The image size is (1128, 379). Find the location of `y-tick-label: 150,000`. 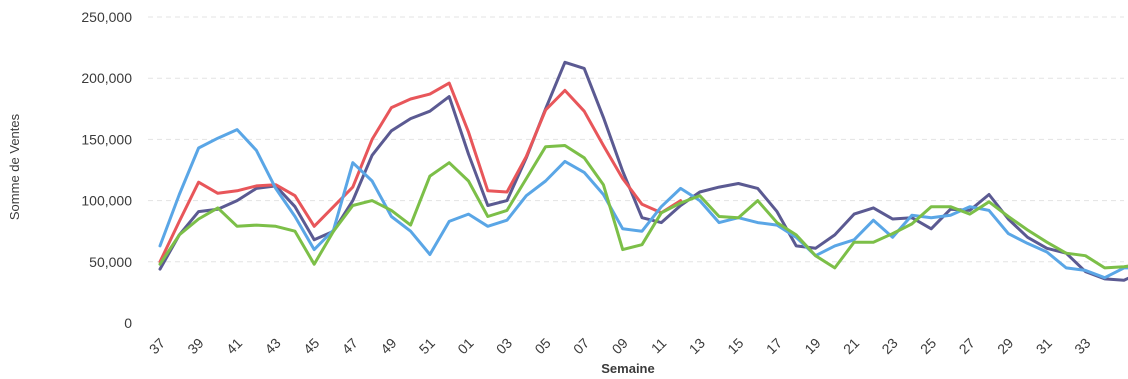

y-tick-label: 150,000 is located at coordinates (106, 139).